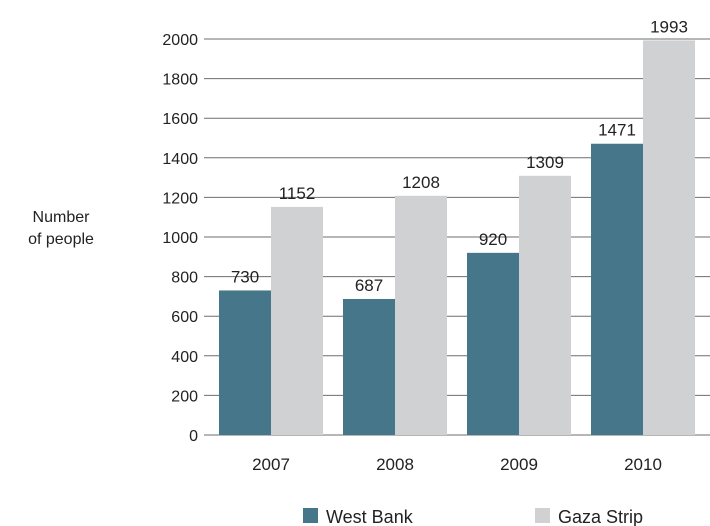  I want to click on data-label: 1309, so click(545, 162).